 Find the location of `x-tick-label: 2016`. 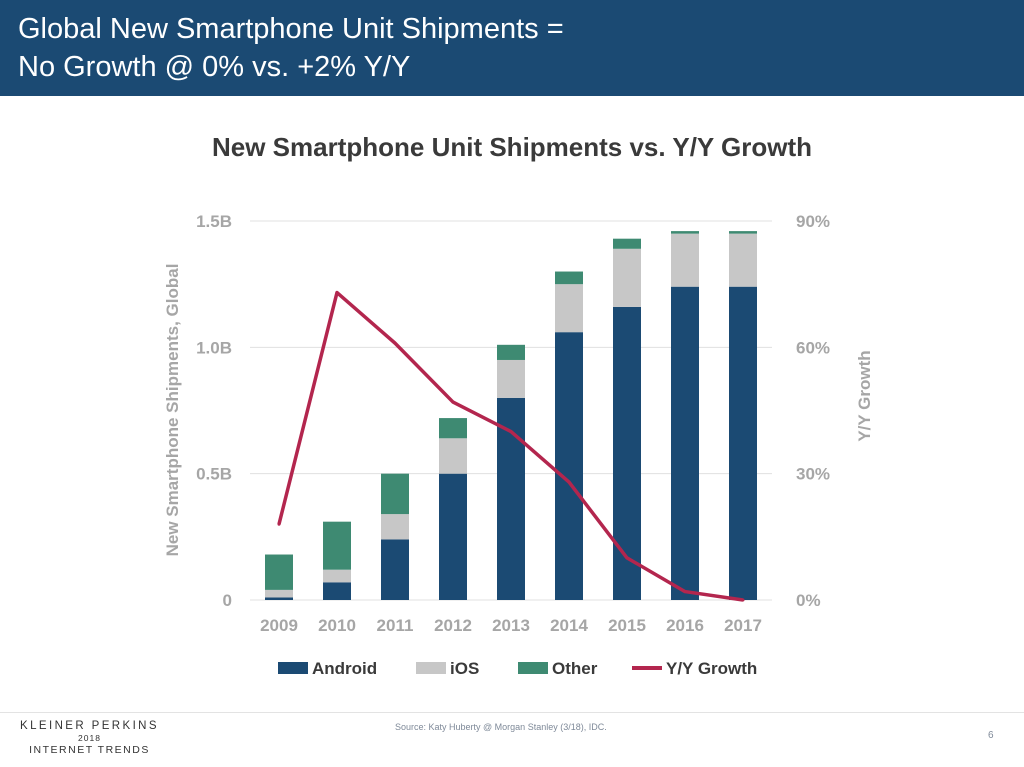

x-tick-label: 2016 is located at coordinates (685, 625).